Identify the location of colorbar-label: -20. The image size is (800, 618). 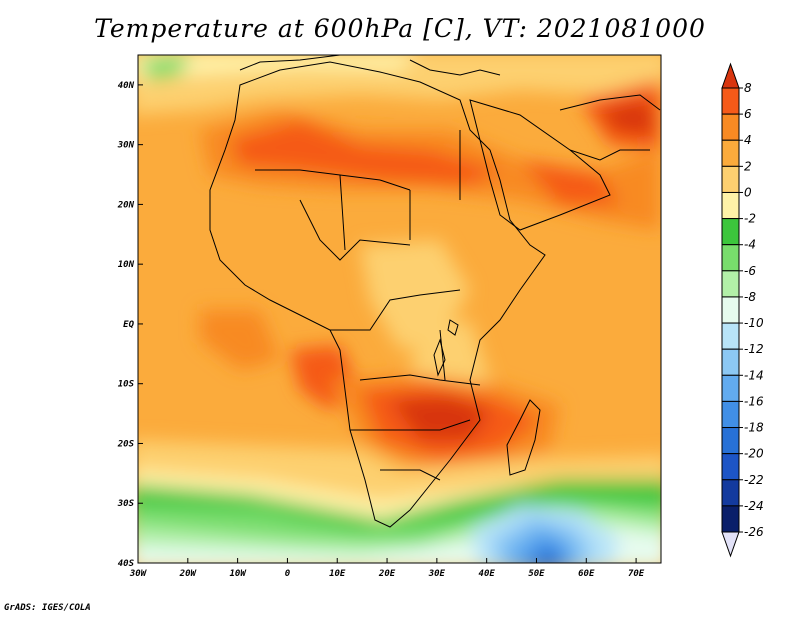
(754, 454).